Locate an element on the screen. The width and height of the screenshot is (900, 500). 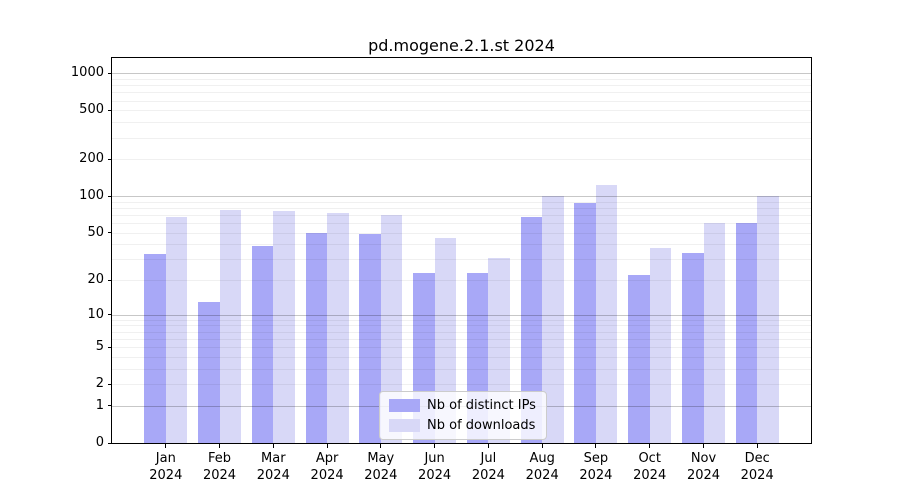
bar-downloads-feb is located at coordinates (230, 326).